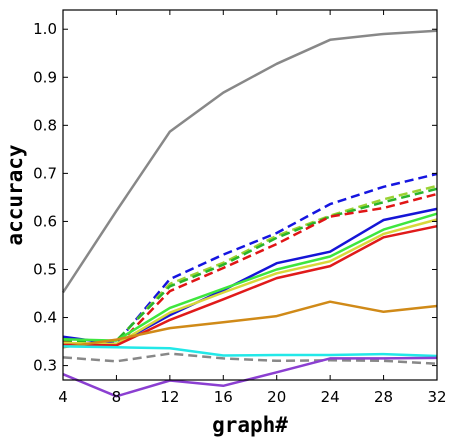  What do you see at coordinates (223, 397) in the screenshot?
I see `x-tick-label: 16` at bounding box center [223, 397].